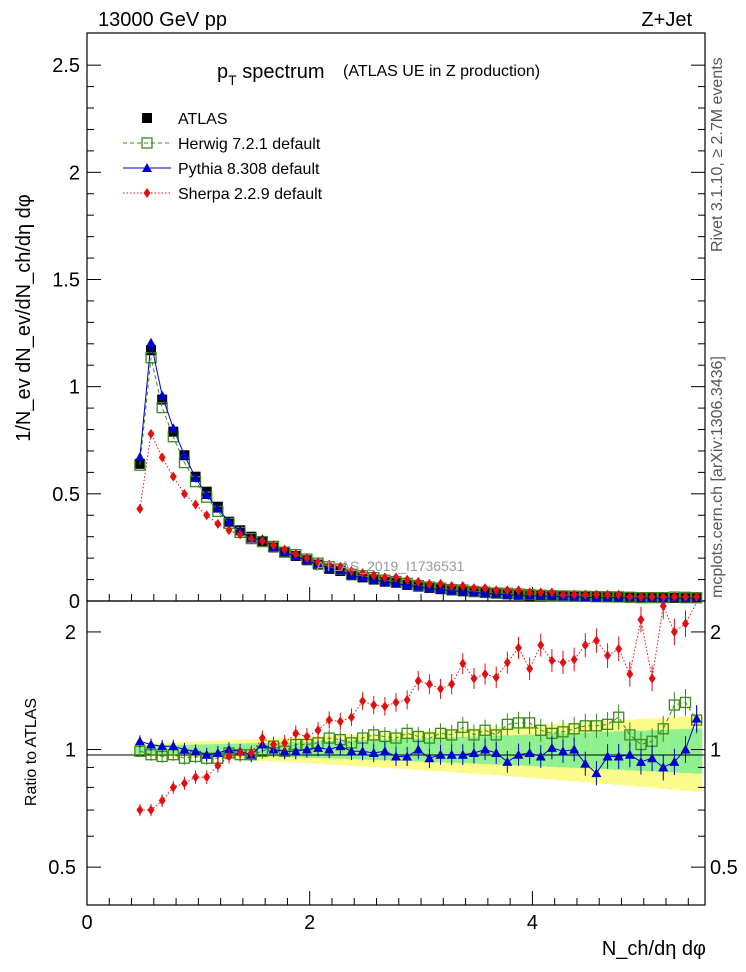 This screenshot has width=746, height=972. I want to click on y-tick-label-ratio: 2, so click(70, 633).